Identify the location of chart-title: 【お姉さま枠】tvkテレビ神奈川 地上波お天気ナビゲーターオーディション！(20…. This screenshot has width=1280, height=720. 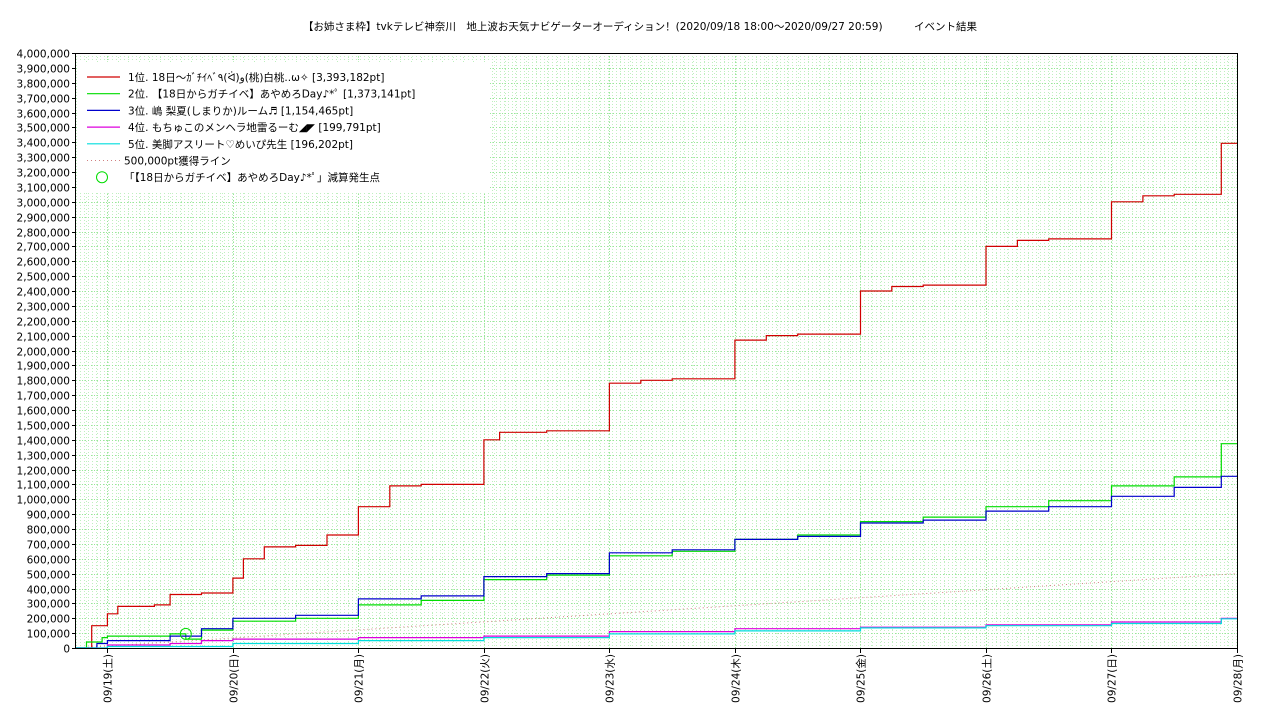
(640, 27).